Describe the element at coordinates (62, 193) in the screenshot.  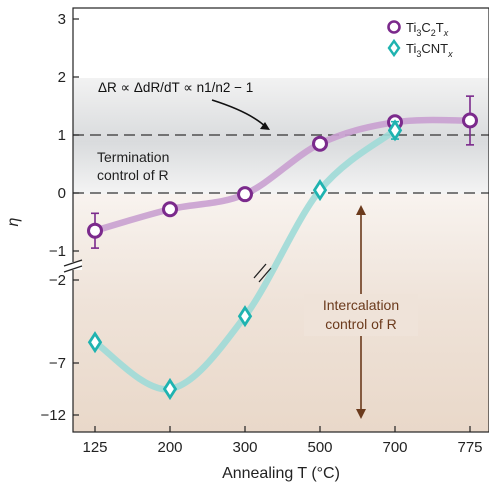
I see `y-tick-label: 0` at that location.